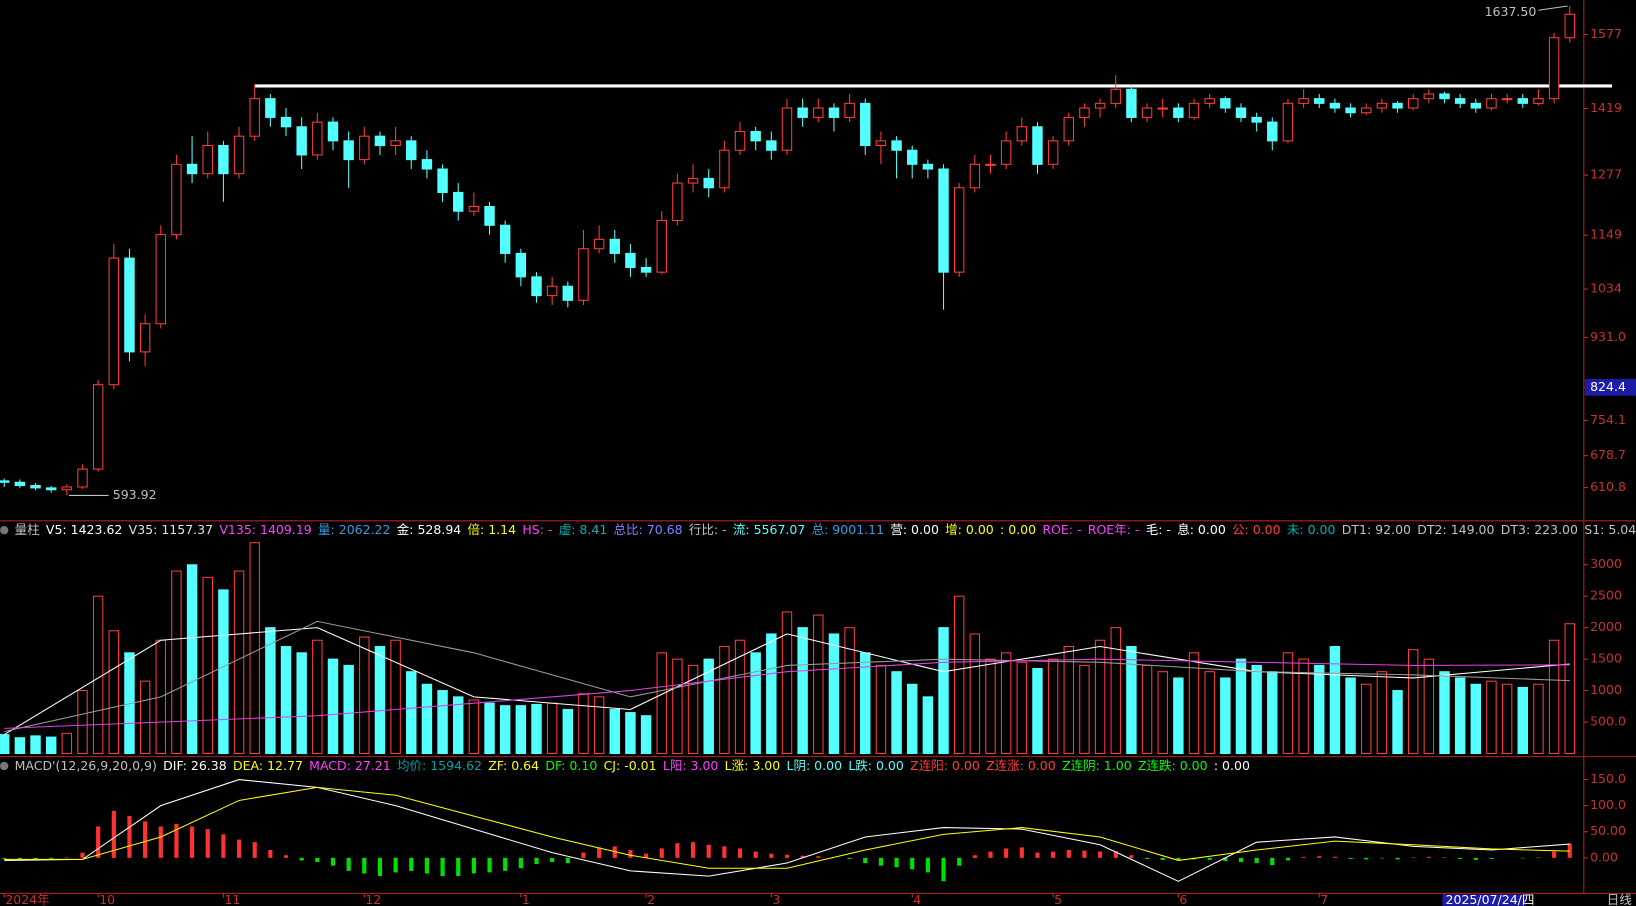 The width and height of the screenshot is (1636, 906). I want to click on indicator-value: L跌: 0.00, so click(876, 765).